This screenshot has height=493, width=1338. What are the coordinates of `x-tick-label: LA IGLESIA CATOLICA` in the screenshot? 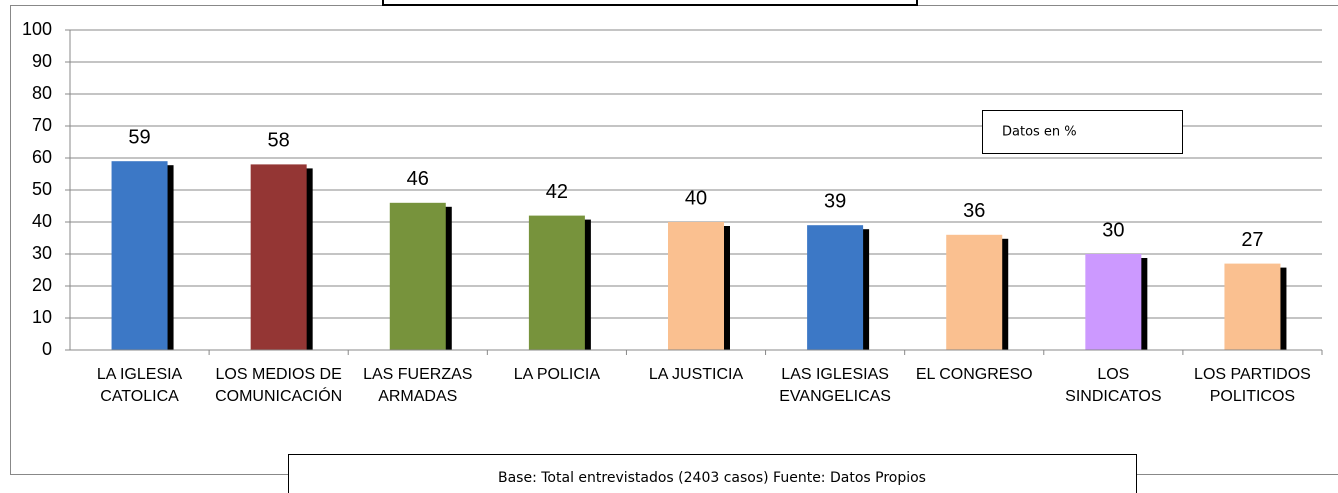 It's located at (139, 385).